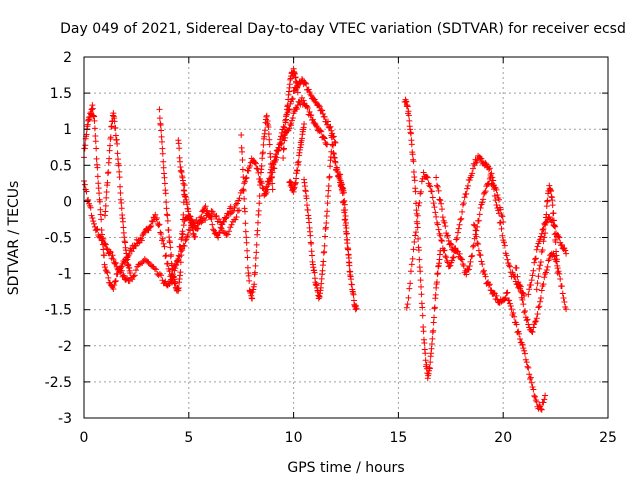 Image resolution: width=640 pixels, height=480 pixels. What do you see at coordinates (297, 157) in the screenshot?
I see `series-track-i` at bounding box center [297, 157].